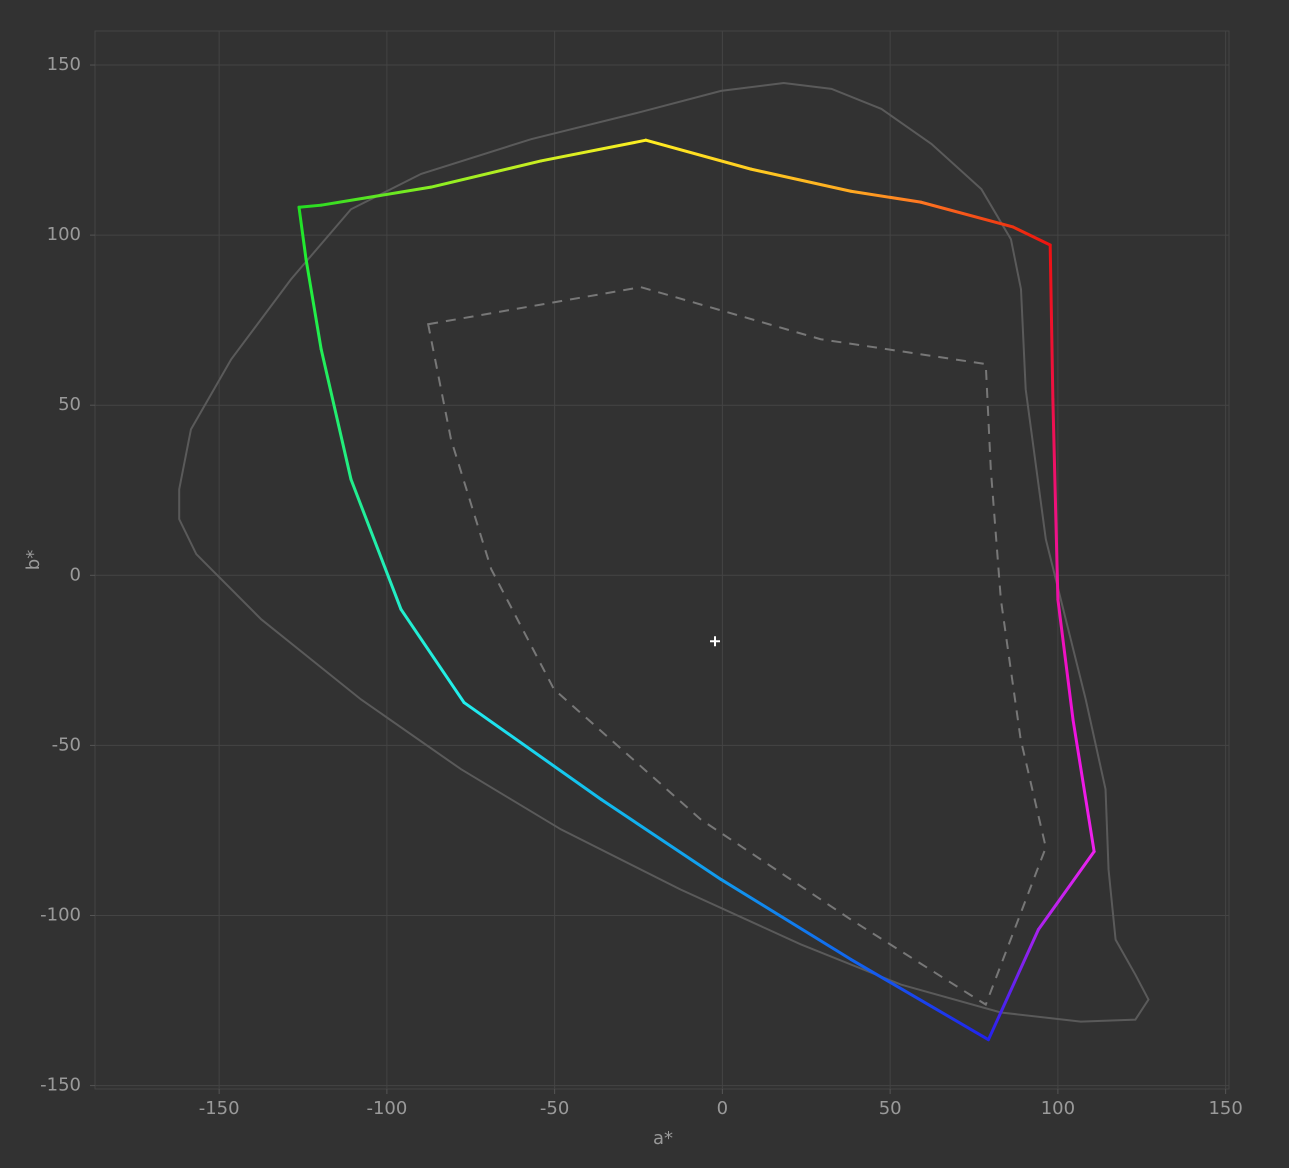 Image resolution: width=1289 pixels, height=1168 pixels. Describe the element at coordinates (1225, 1108) in the screenshot. I see `x-tick-label: 150` at that location.